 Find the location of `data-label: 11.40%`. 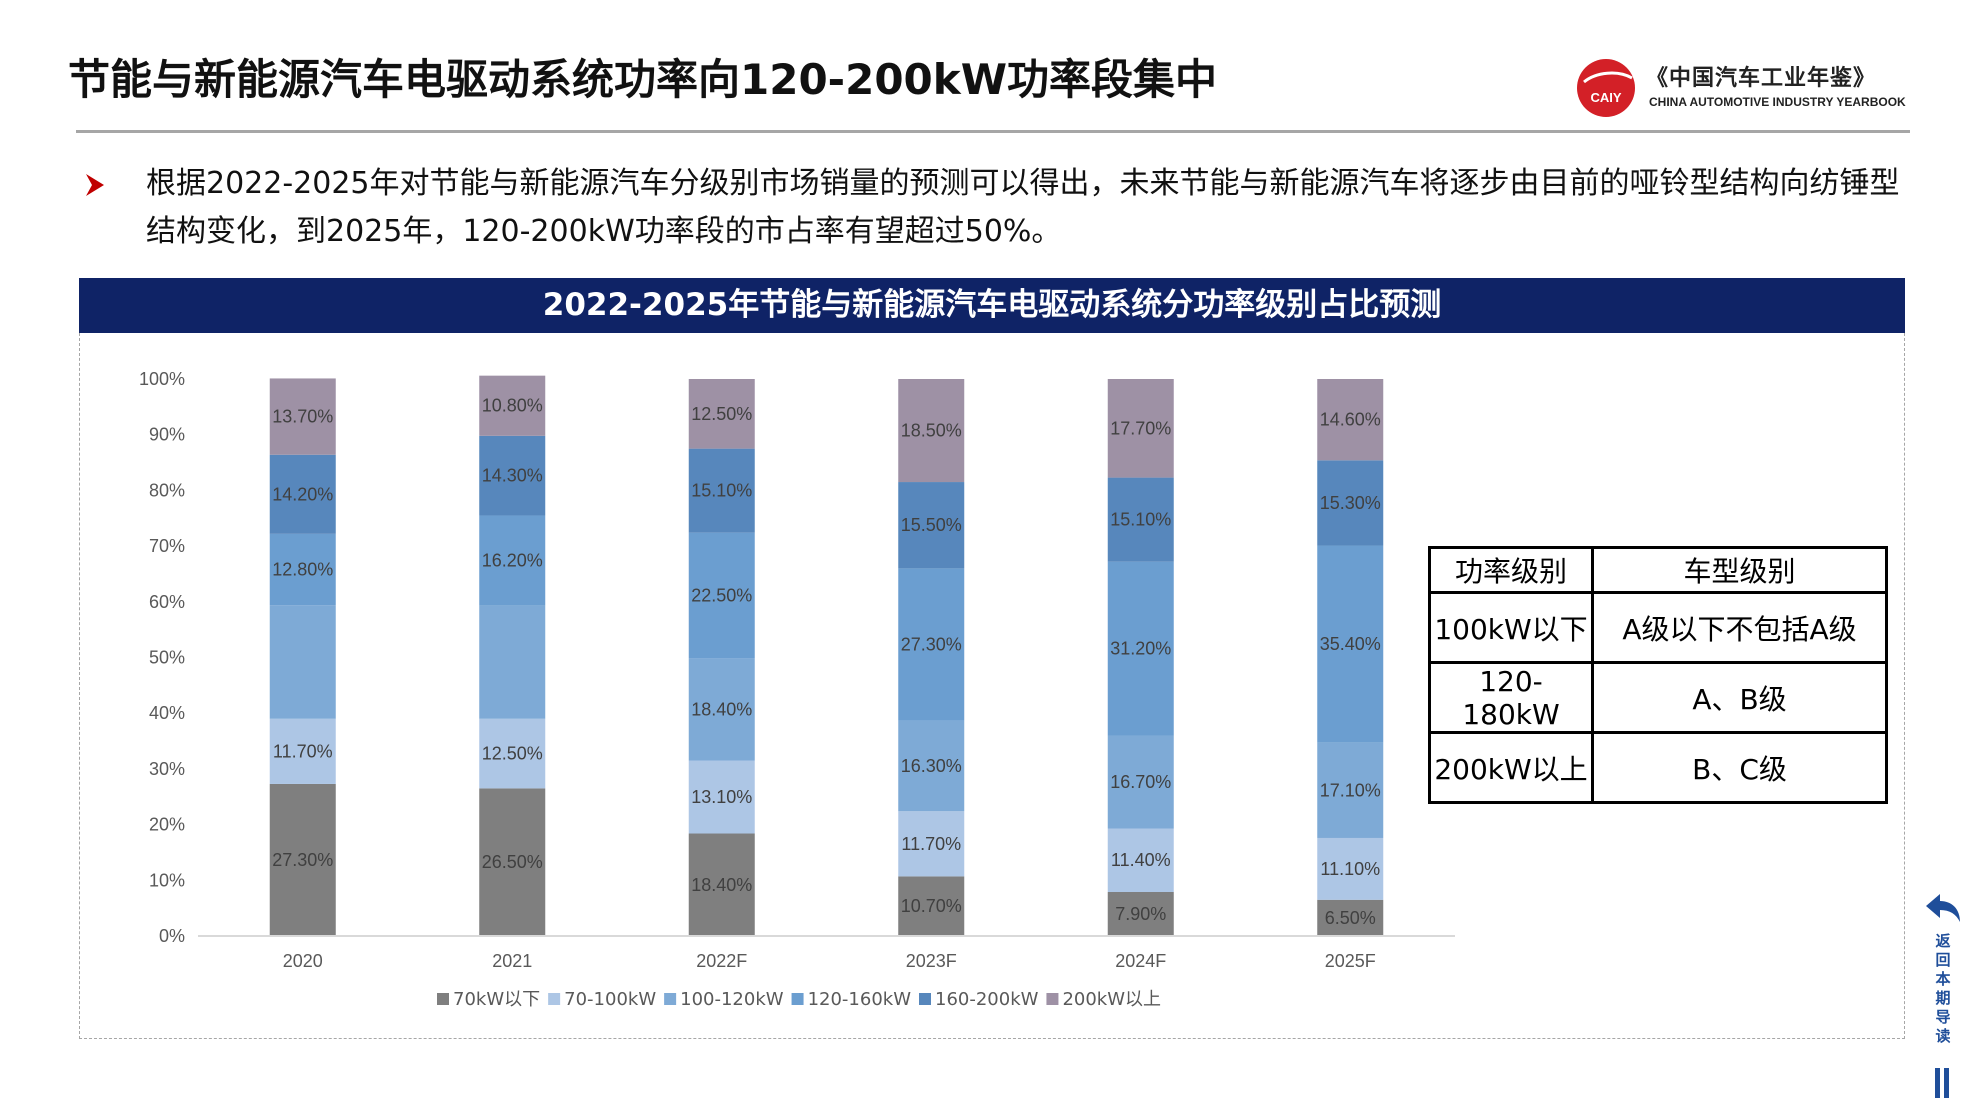

data-label: 11.40% is located at coordinates (1141, 860).